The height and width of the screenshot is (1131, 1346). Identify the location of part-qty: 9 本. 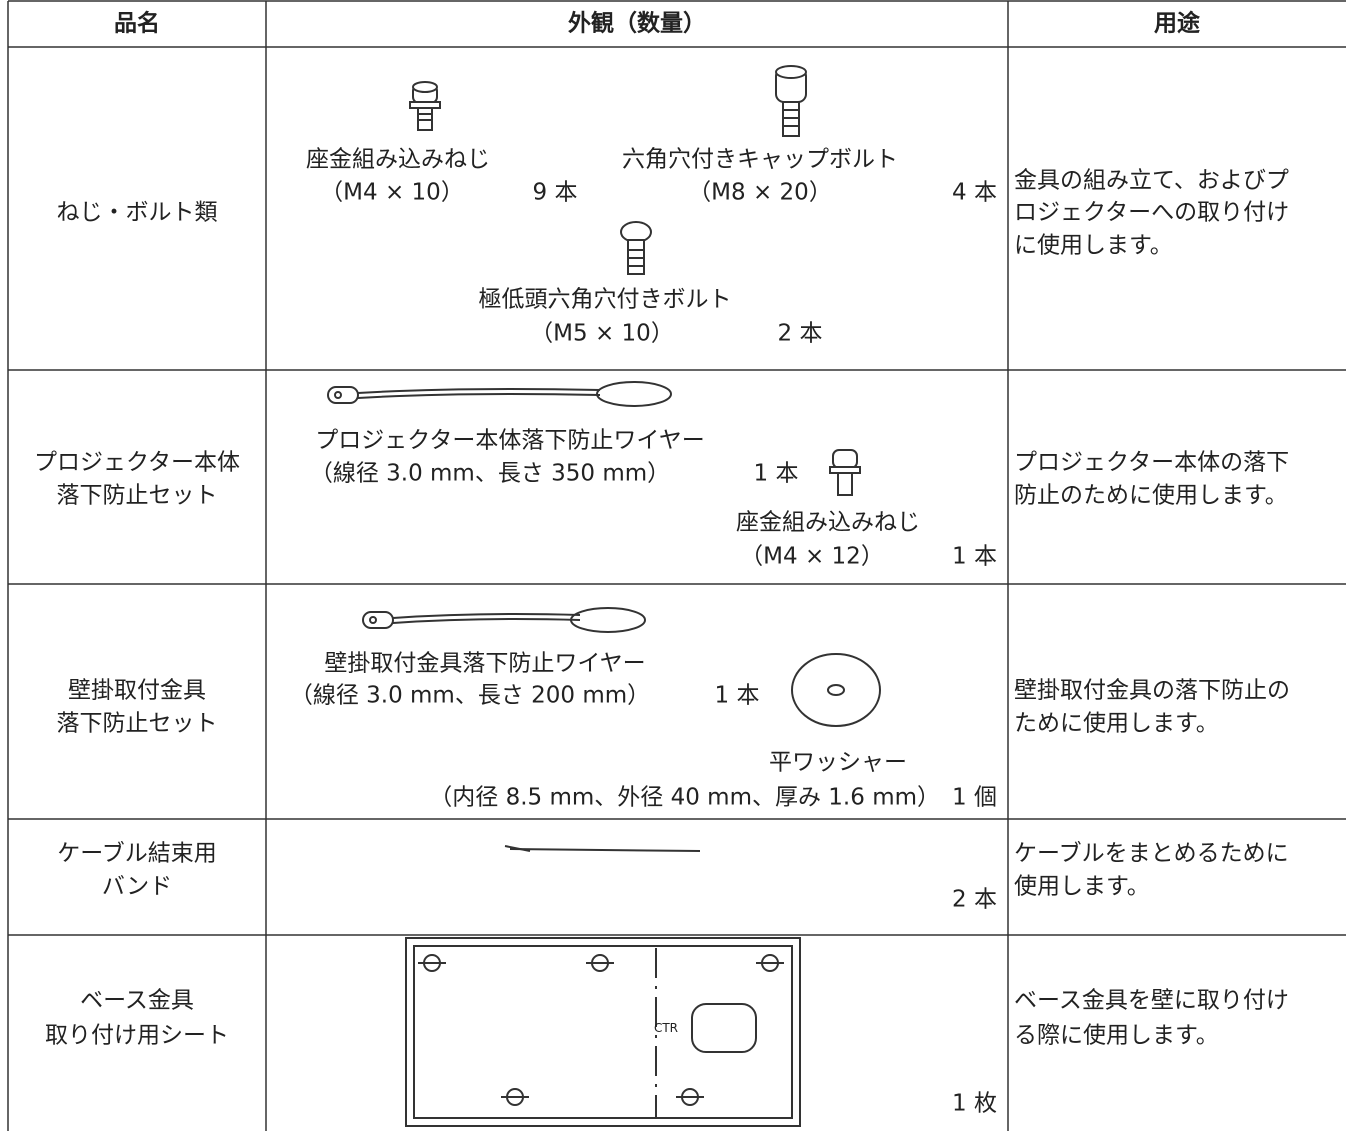
(555, 192).